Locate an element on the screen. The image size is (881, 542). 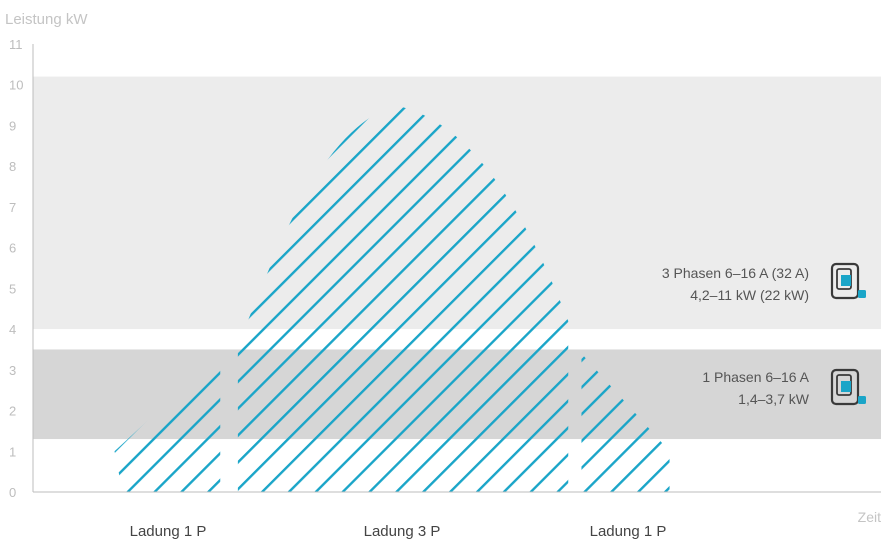
y-tick-0: 0 is located at coordinates (12, 492).